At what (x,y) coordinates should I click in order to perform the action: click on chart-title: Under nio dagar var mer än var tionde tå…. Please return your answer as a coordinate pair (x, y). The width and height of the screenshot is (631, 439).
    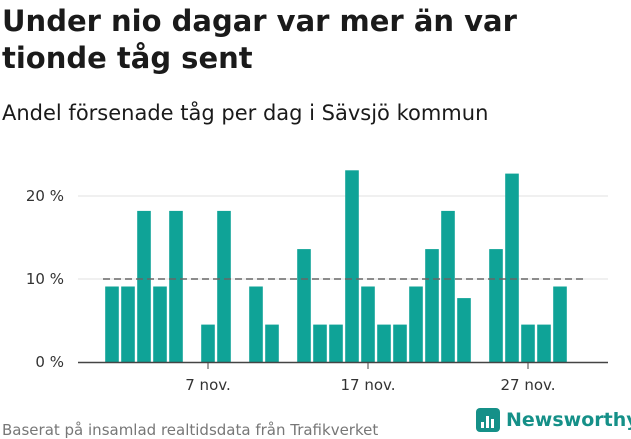
    Looking at the image, I should click on (259, 39).